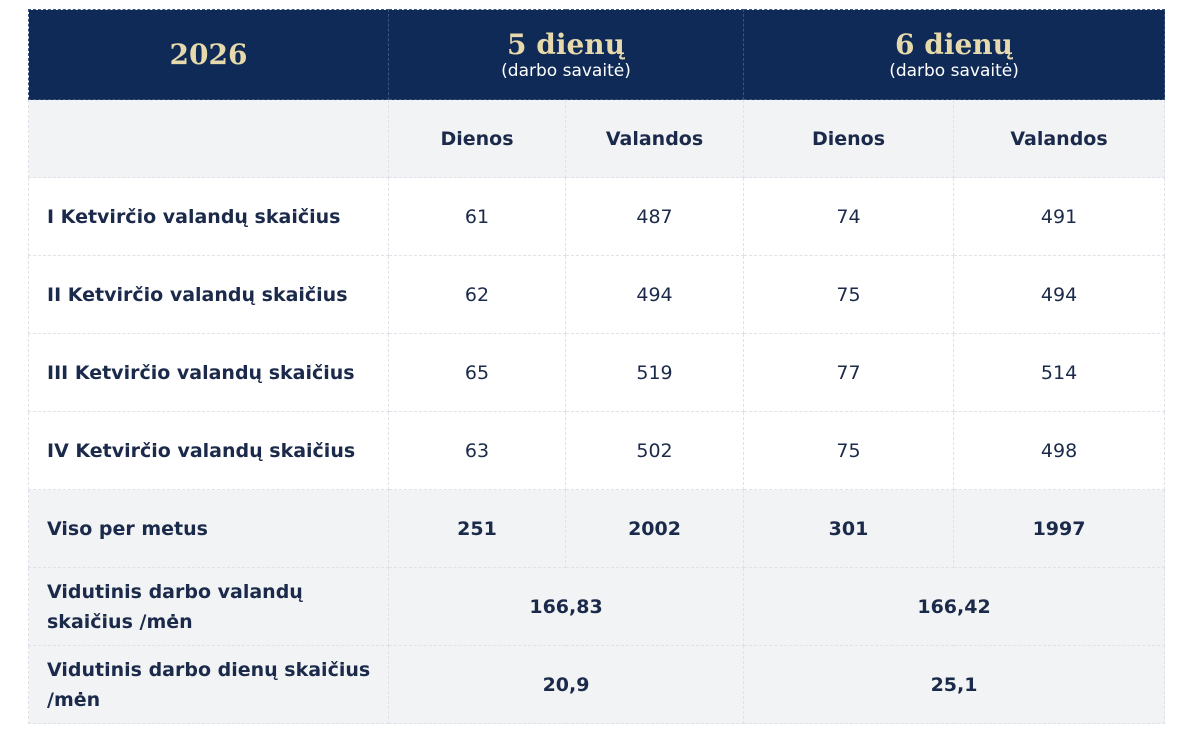 This screenshot has height=732, width=1192. I want to click on table-row: II Ketvirčio valandų skaičius 62 494 75 494, so click(597, 294).